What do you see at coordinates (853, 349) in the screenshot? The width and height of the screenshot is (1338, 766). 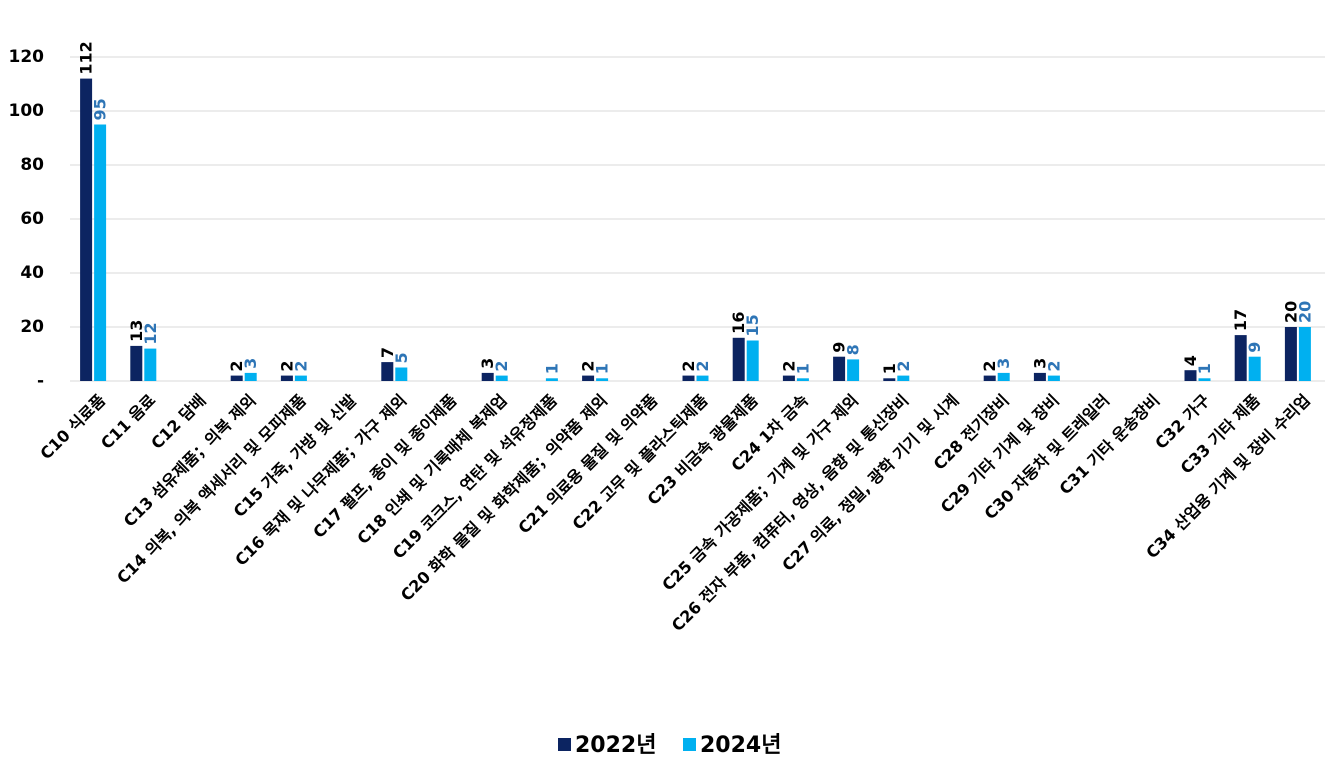 I see `data-label: 8` at bounding box center [853, 349].